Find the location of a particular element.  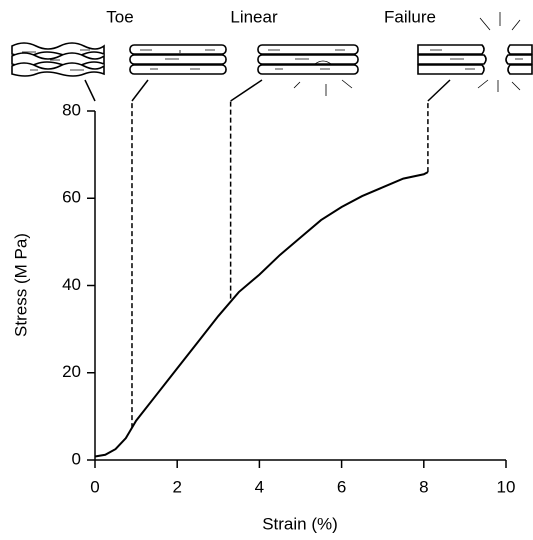

illustration-wavy is located at coordinates (58, 59).